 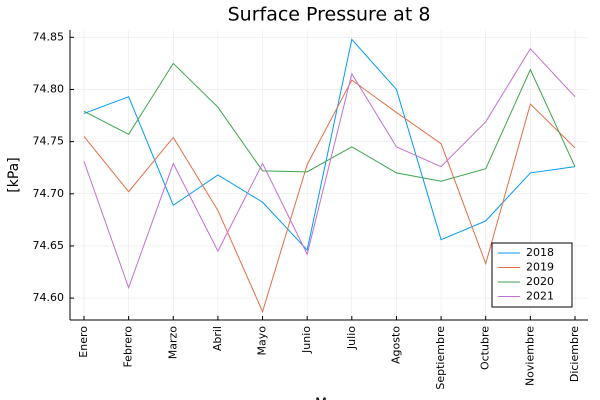 What do you see at coordinates (128, 347) in the screenshot?
I see `x-tick-label: Febrero` at bounding box center [128, 347].